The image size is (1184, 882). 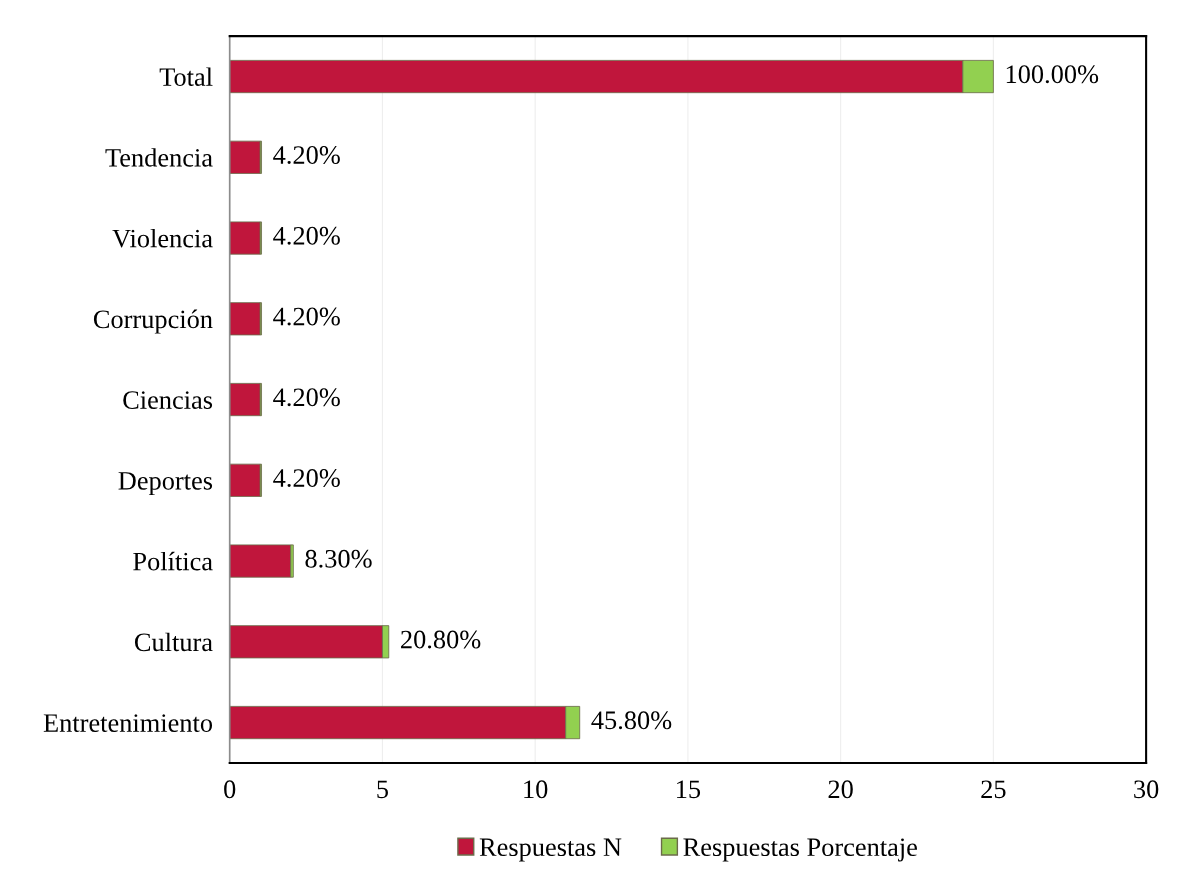 I want to click on y-tick-label: Deportes, so click(x=165, y=484).